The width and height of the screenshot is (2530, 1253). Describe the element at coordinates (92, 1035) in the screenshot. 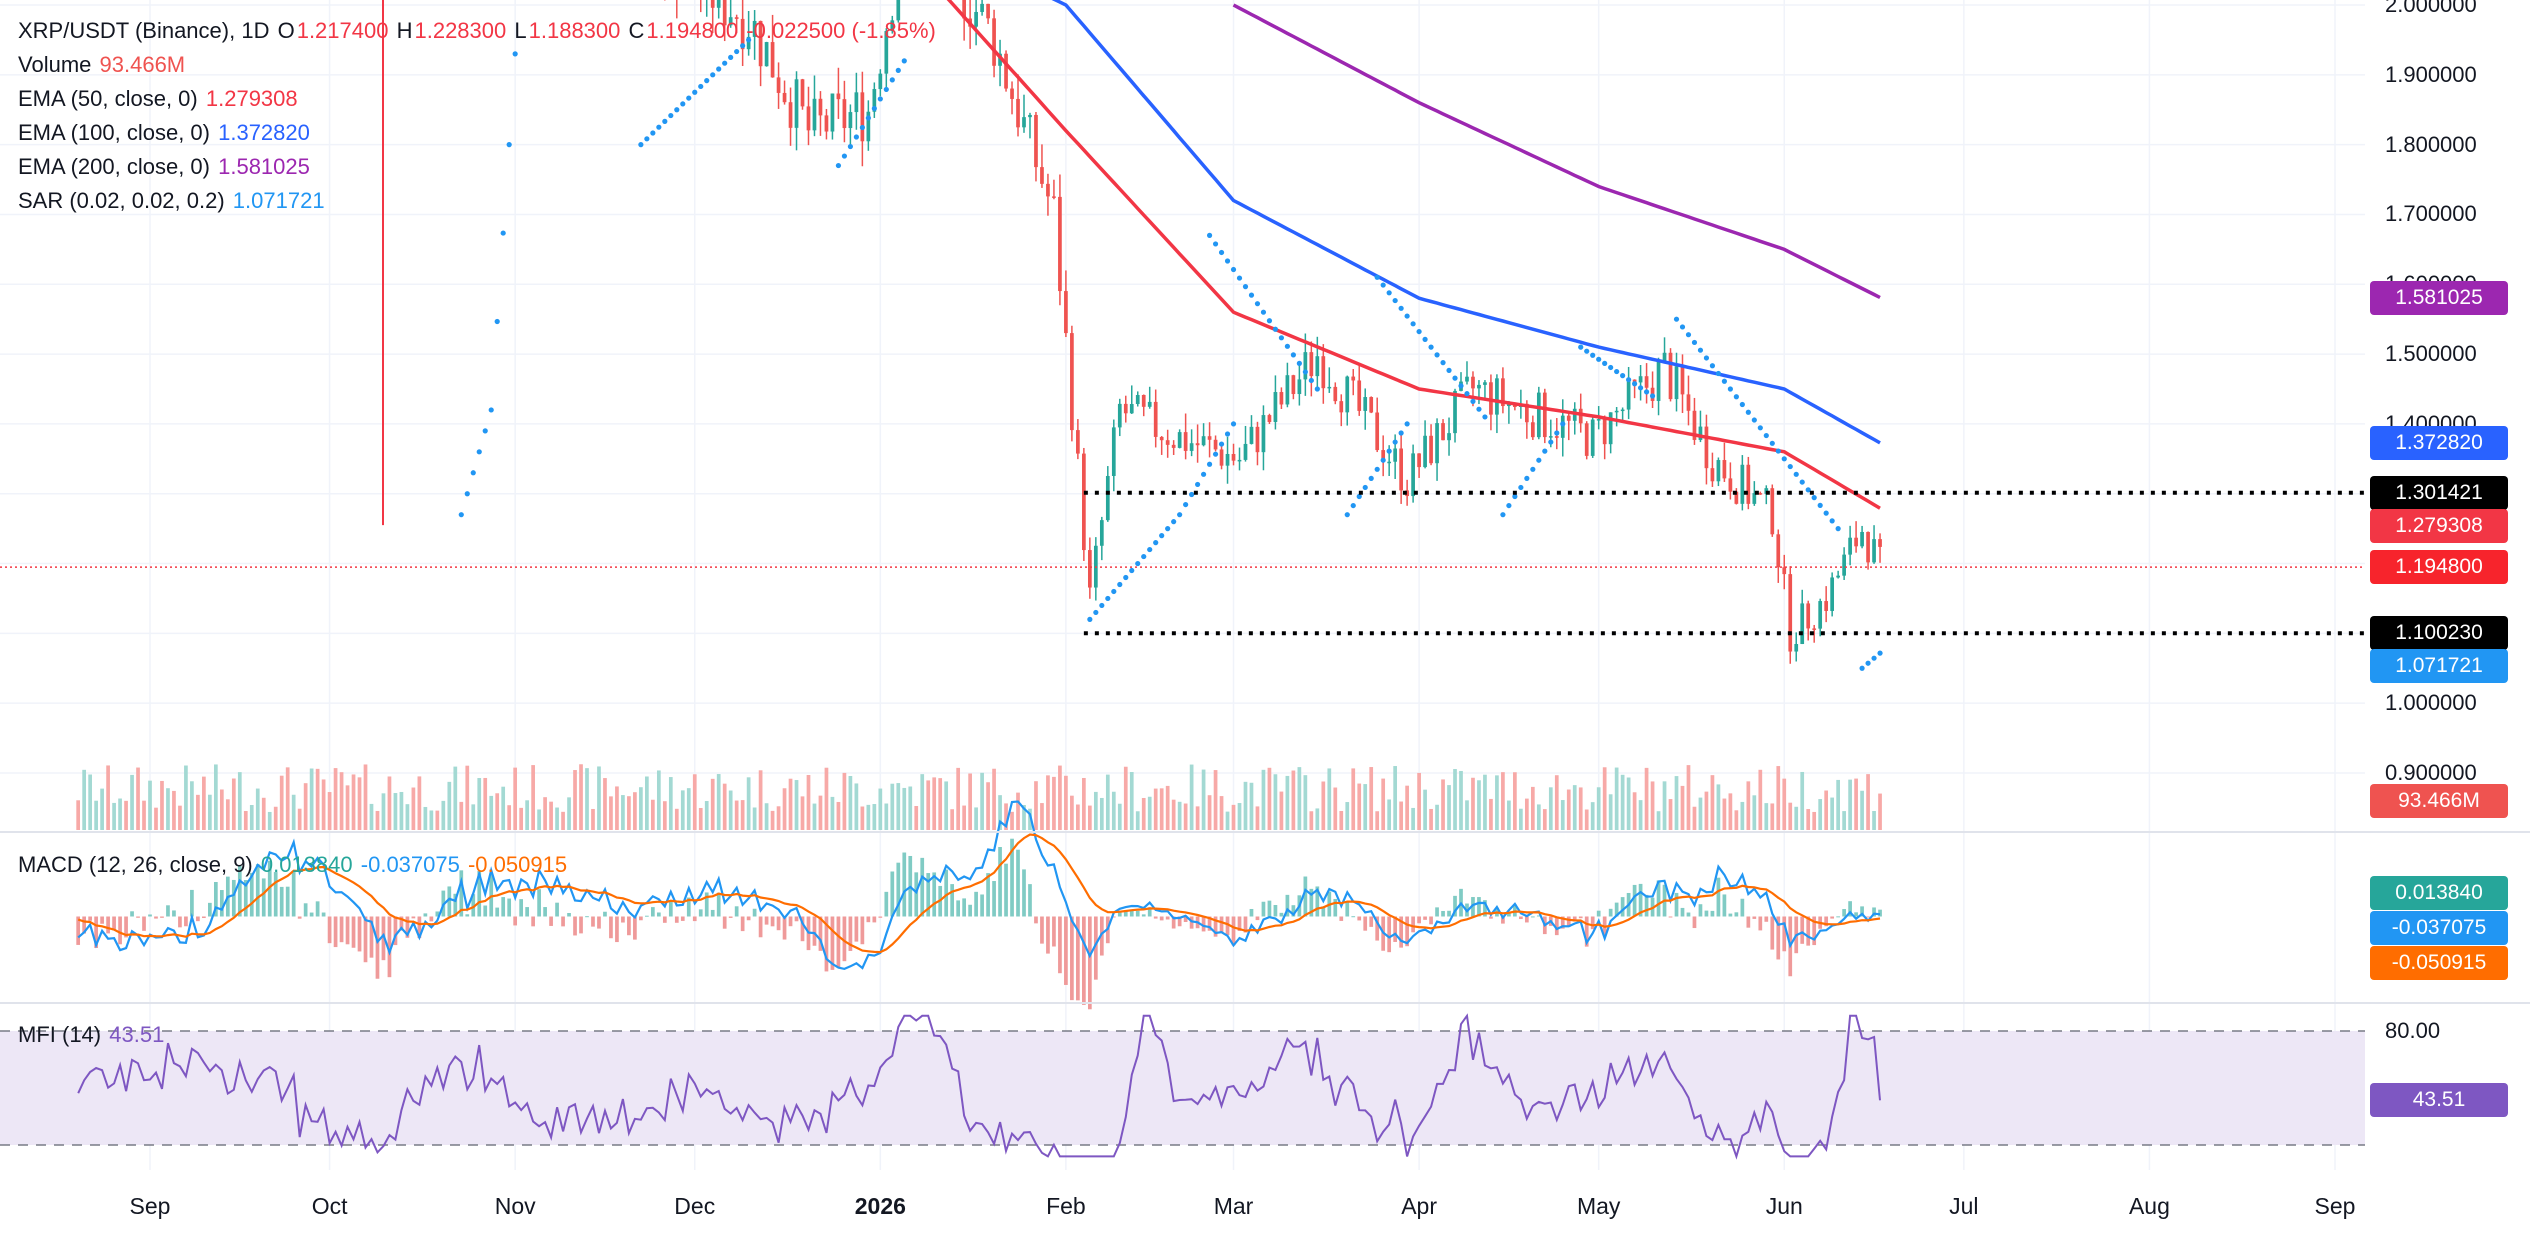

I see `legend-mfi: MFI (14) 43.51` at that location.